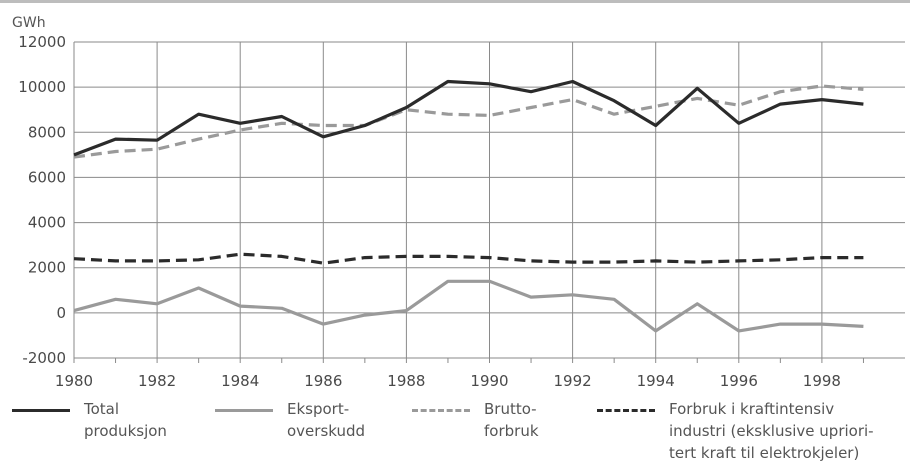 Image resolution: width=910 pixels, height=472 pixels. Describe the element at coordinates (406, 381) in the screenshot. I see `x-tick-label-1988: 1988` at that location.